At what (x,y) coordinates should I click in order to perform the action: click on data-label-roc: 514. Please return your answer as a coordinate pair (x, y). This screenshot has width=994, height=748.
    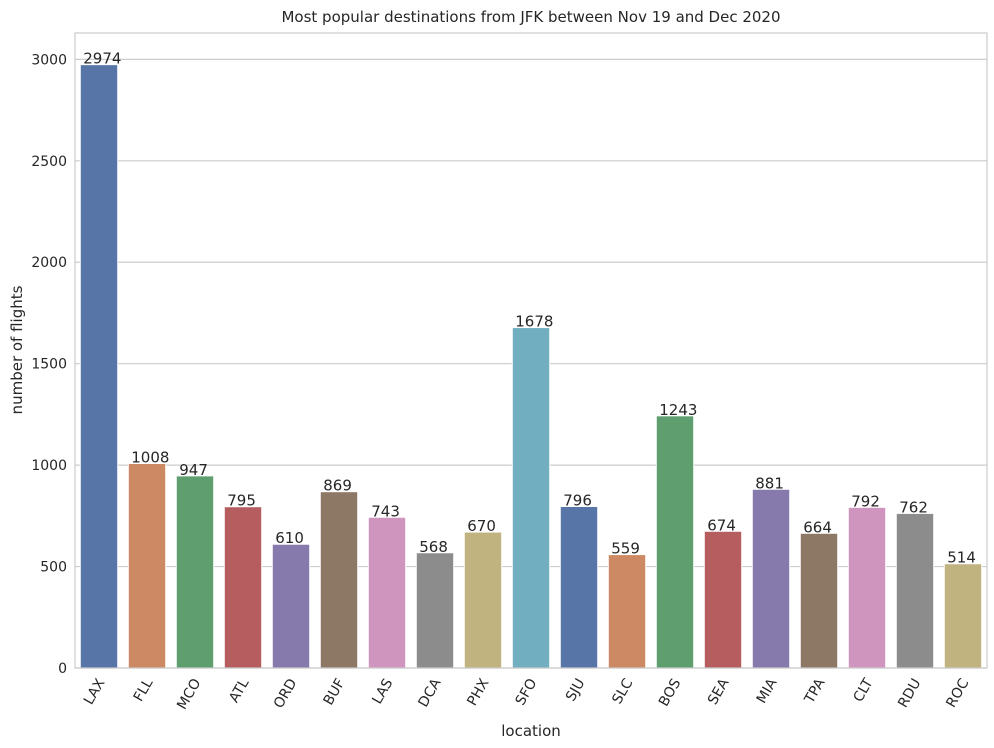
    Looking at the image, I should click on (961, 558).